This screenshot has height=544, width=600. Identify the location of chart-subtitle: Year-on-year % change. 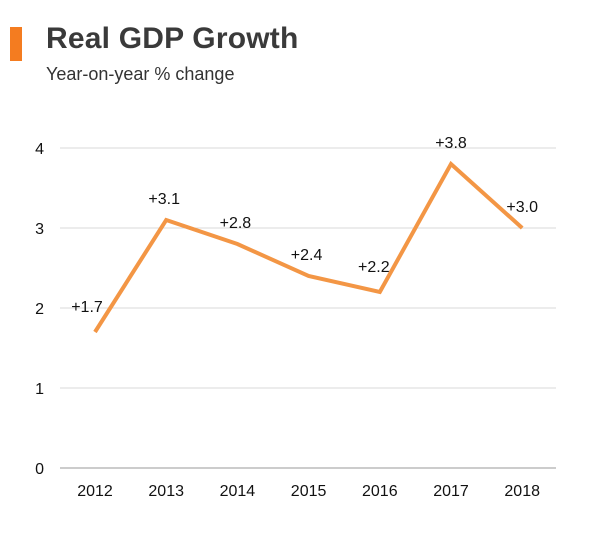
(140, 74).